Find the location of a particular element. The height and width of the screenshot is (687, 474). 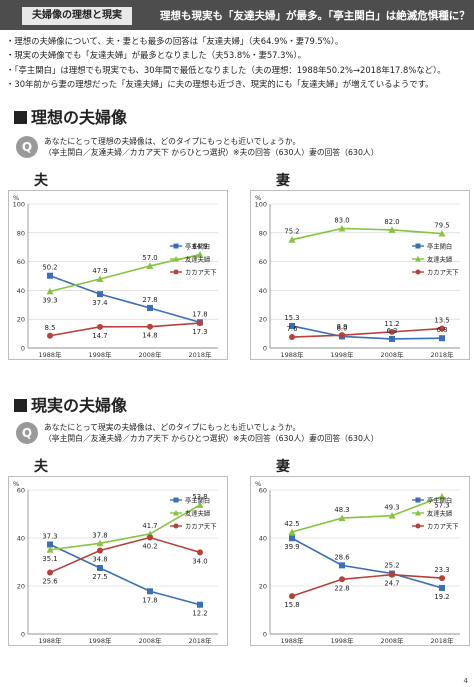

x-tick-label: 1998年 is located at coordinates (342, 640).